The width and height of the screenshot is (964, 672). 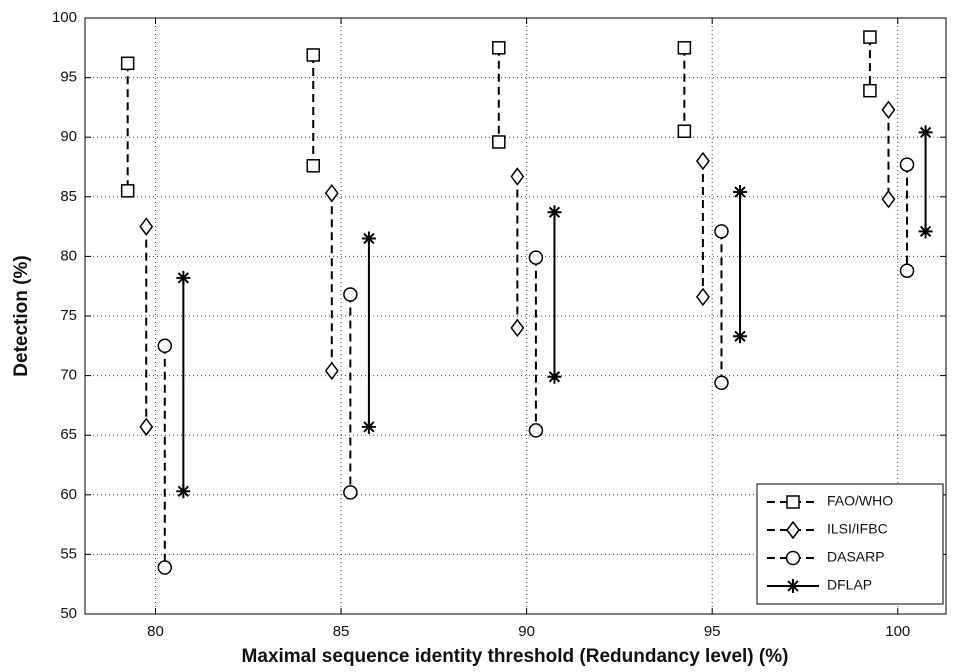 What do you see at coordinates (897, 631) in the screenshot?
I see `x-tick-label: 100` at bounding box center [897, 631].